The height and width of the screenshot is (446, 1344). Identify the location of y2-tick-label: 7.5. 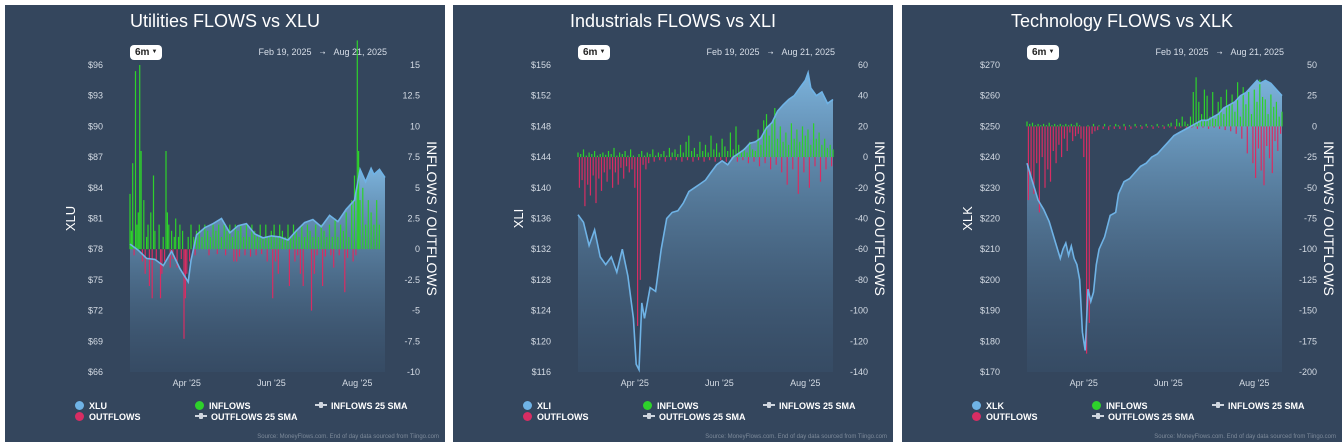
(413, 157).